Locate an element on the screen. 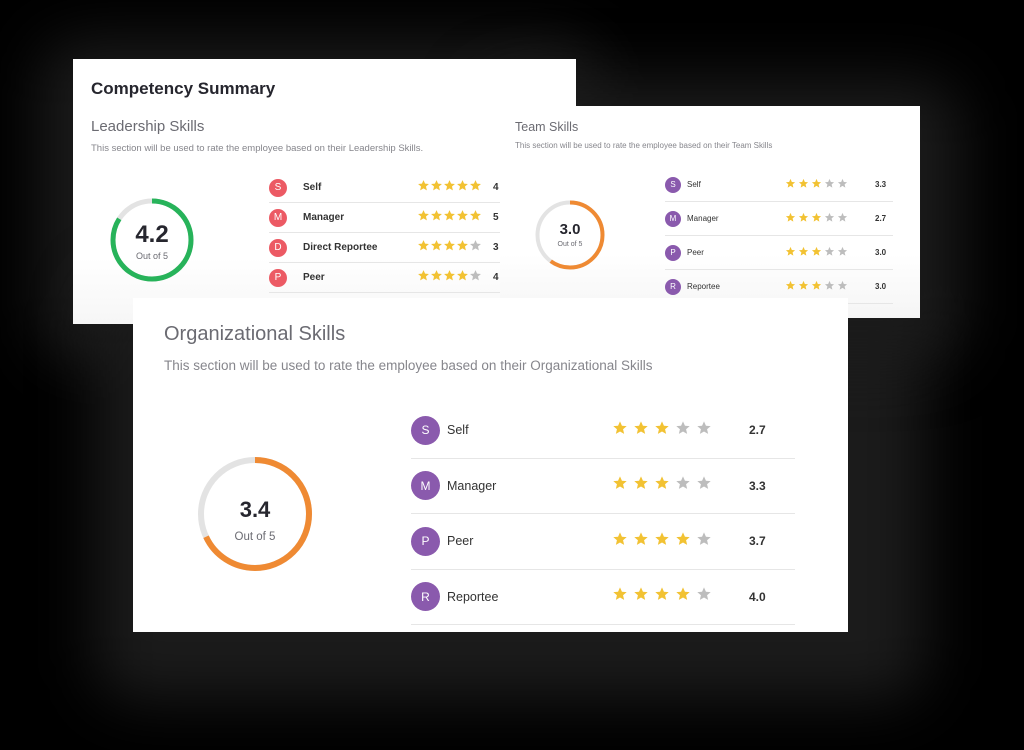 Image resolution: width=1024 pixels, height=750 pixels. rating-row-direct-reportee: D Direct Reportee 3 is located at coordinates (422, 248).